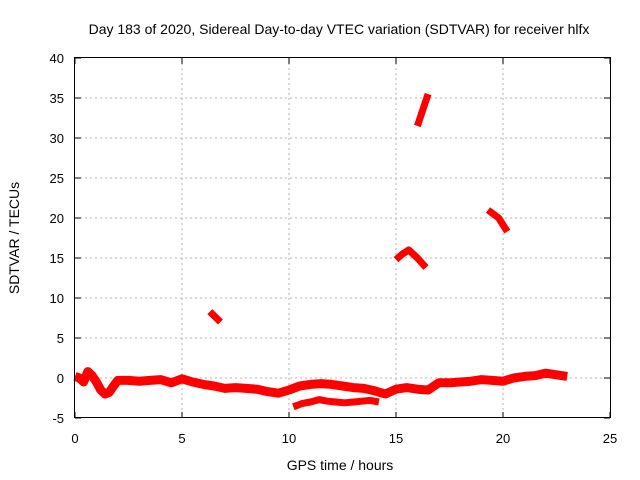  I want to click on series-lower-band, so click(336, 403).